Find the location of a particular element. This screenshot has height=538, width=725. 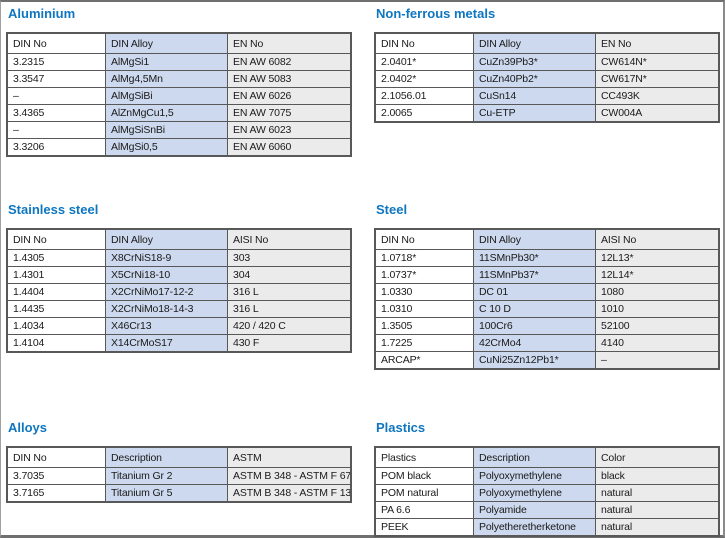

table-cell: 3.4365 is located at coordinates (56, 113).